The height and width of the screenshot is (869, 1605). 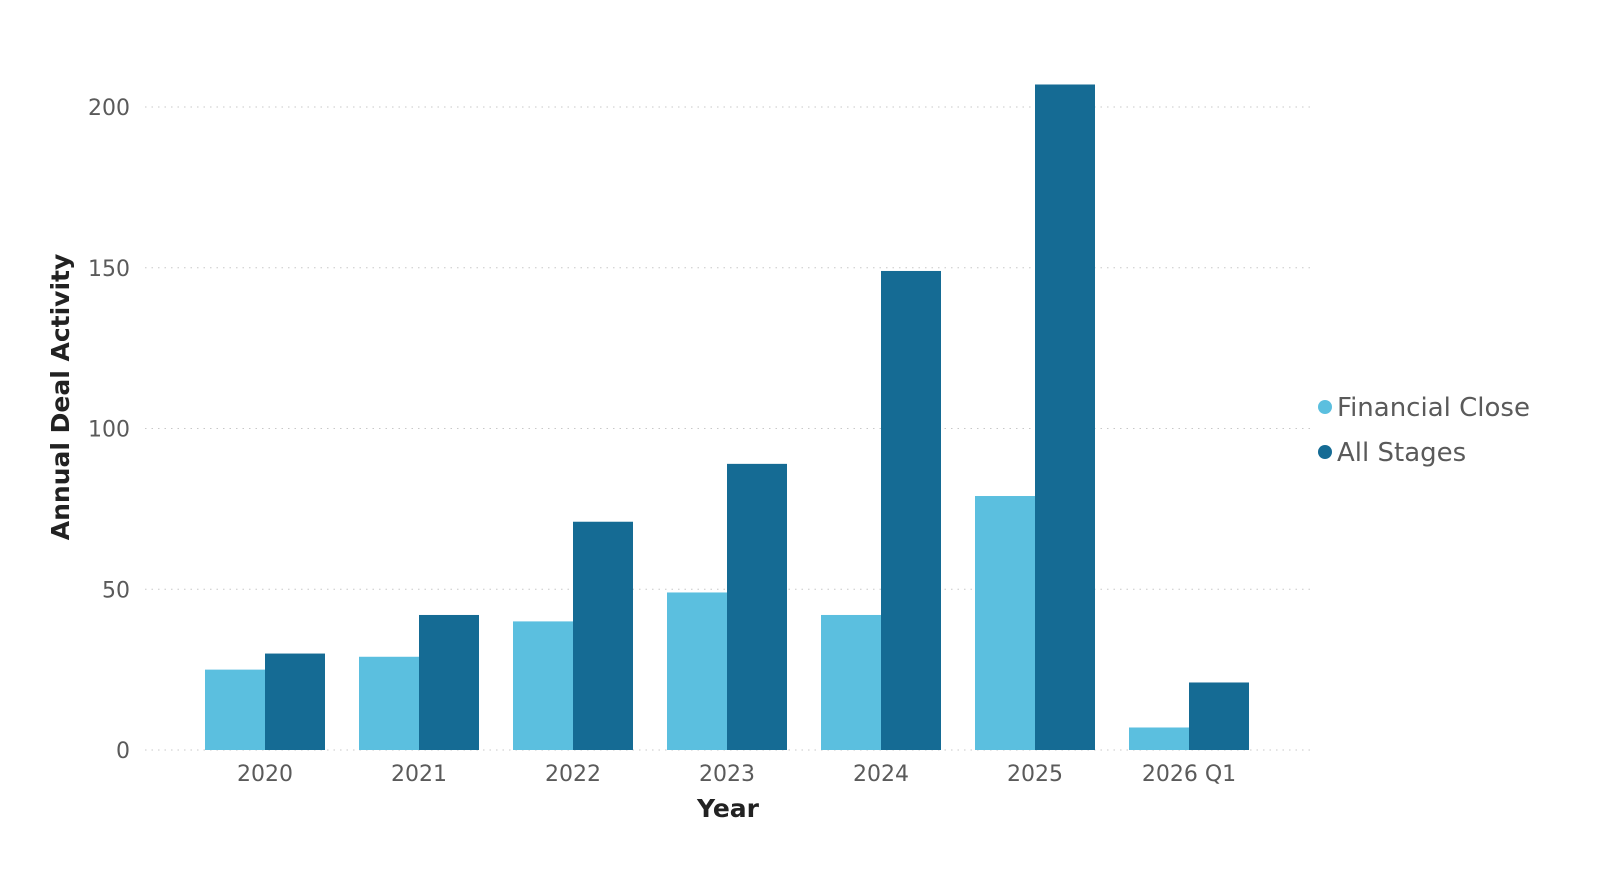 What do you see at coordinates (1433, 408) in the screenshot?
I see `legend-label-financial-close: Financial Close` at bounding box center [1433, 408].